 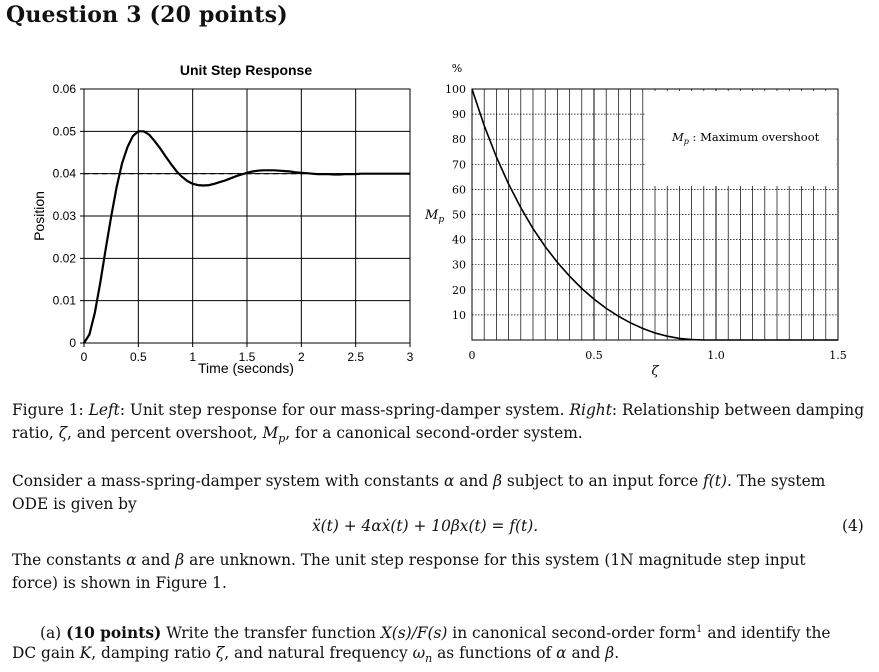 I want to click on x-tick-label: 1, so click(x=192, y=357).